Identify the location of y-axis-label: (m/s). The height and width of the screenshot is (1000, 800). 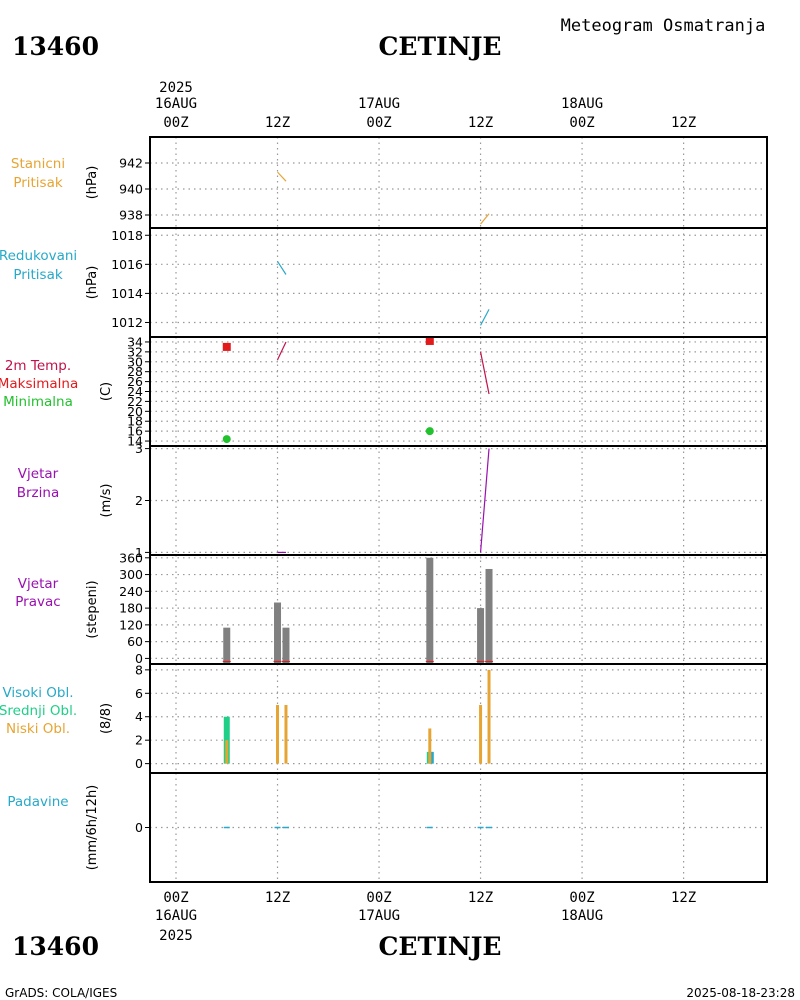
(106, 501).